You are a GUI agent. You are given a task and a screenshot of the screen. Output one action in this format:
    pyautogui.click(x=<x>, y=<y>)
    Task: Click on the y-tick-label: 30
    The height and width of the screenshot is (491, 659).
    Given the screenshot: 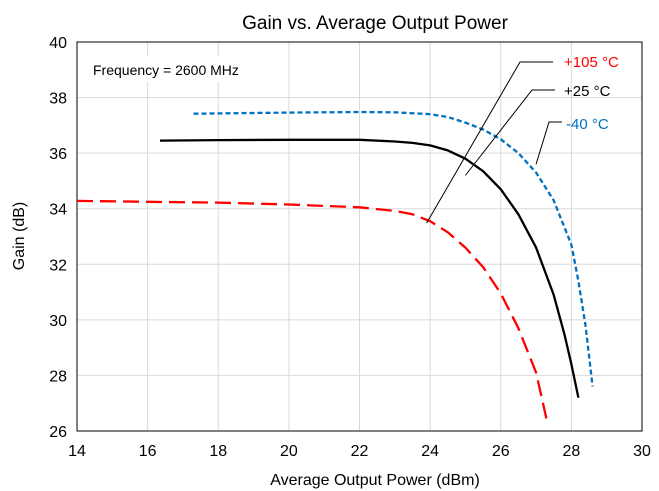 What is the action you would take?
    pyautogui.click(x=58, y=321)
    